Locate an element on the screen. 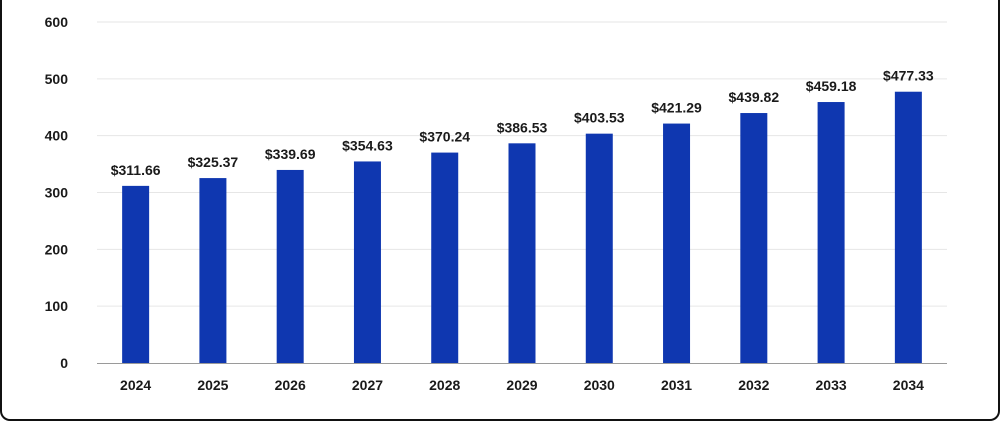  y-tick-label: 300 is located at coordinates (57, 193).